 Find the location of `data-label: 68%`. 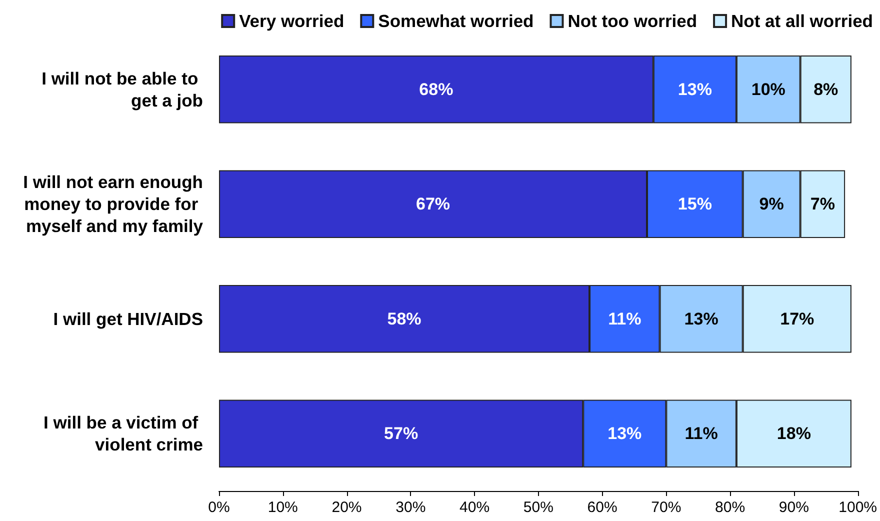

data-label: 68% is located at coordinates (436, 89).